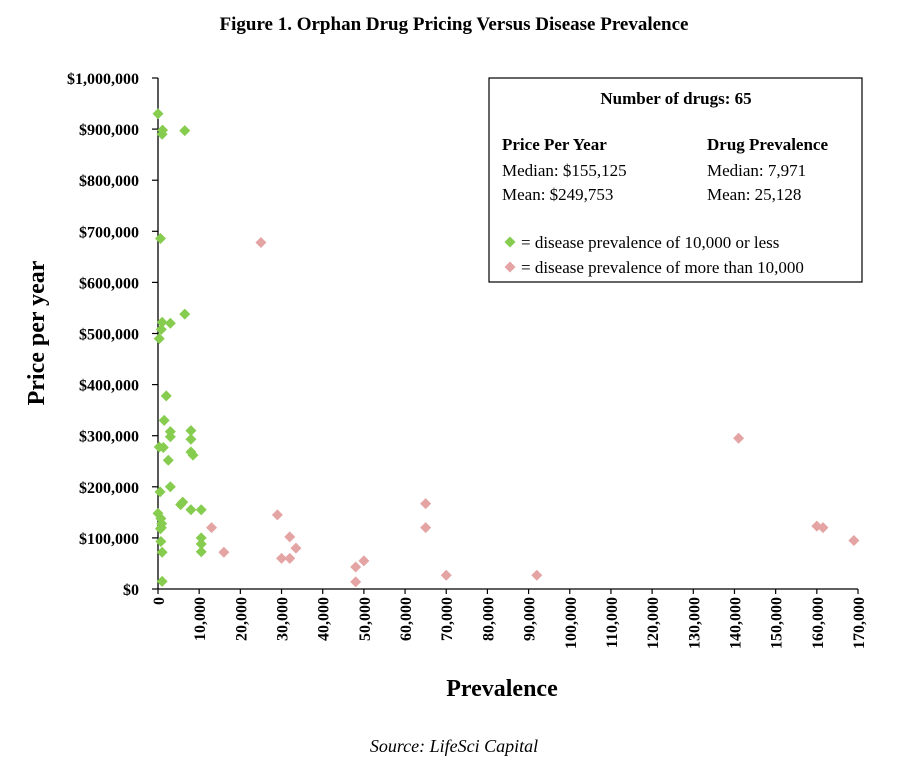 This screenshot has width=908, height=768. What do you see at coordinates (777, 623) in the screenshot?
I see `x-tick-label: 150,000` at bounding box center [777, 623].